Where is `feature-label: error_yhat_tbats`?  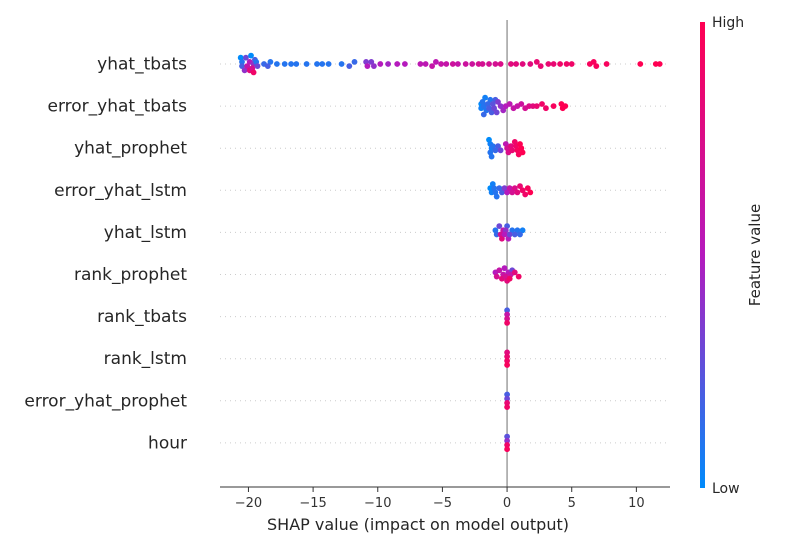 feature-label: error_yhat_tbats is located at coordinates (118, 107).